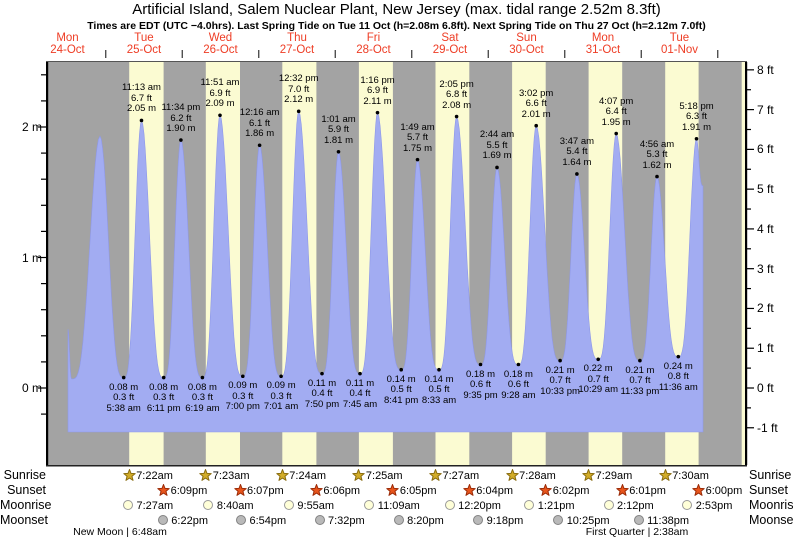 The height and width of the screenshot is (539, 793). Describe the element at coordinates (220, 94) in the screenshot. I see `high-tide-annotation: 11:51 am 6.9 ft 2.09 m` at that location.